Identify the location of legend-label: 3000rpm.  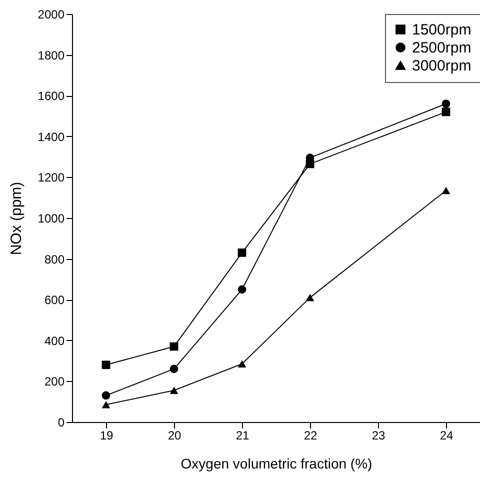
(442, 66).